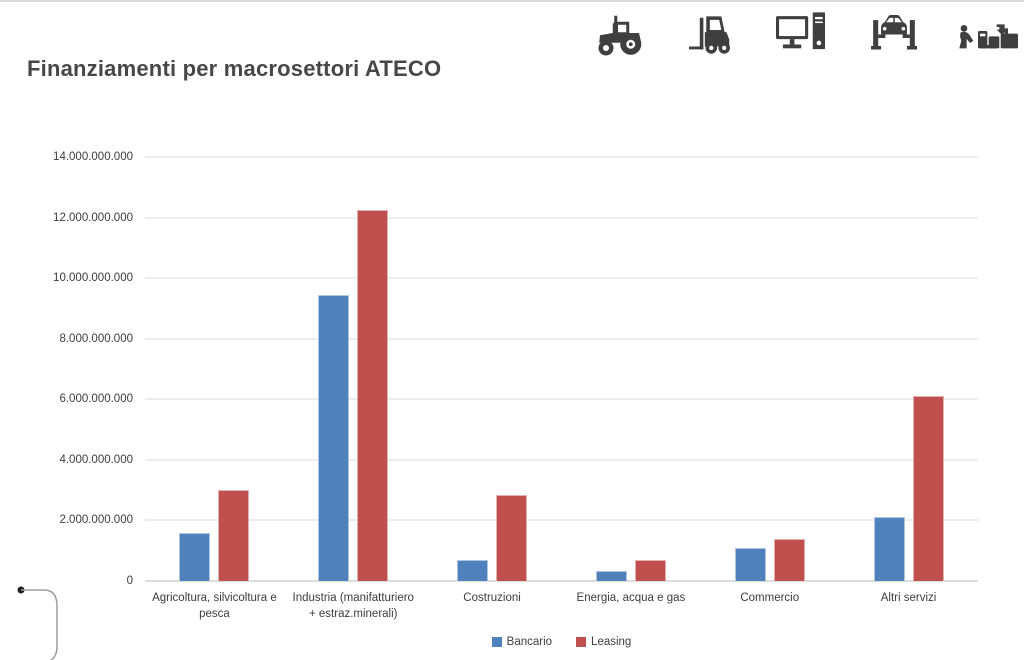 The image size is (1024, 660). I want to click on chart-legend: Bancario Leasing, so click(561, 642).